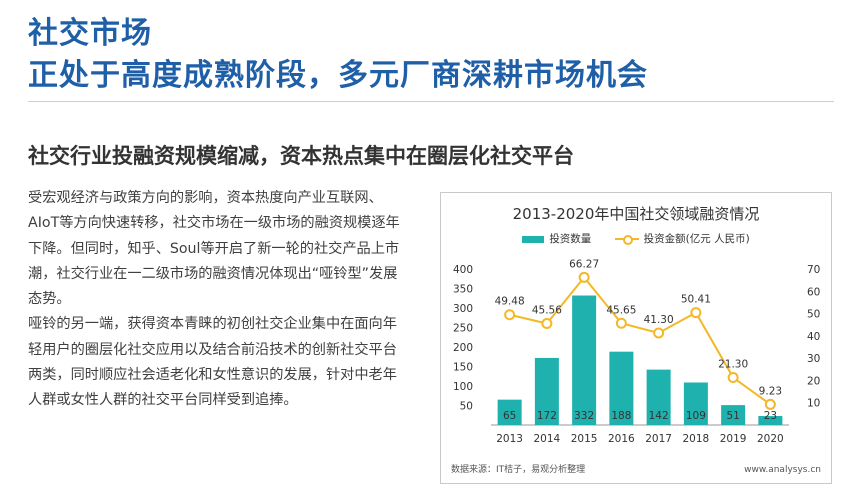 This screenshot has width=862, height=495. Describe the element at coordinates (621, 439) in the screenshot. I see `x-tick-label: 2016` at that location.